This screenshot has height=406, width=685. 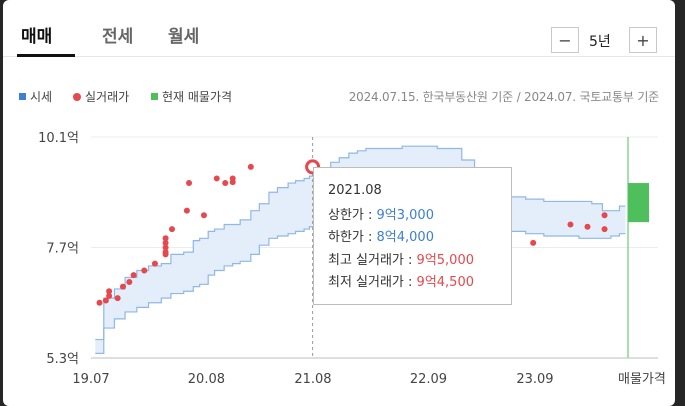 I want to click on tooltip-max-value: 9억5,000, so click(x=445, y=260).